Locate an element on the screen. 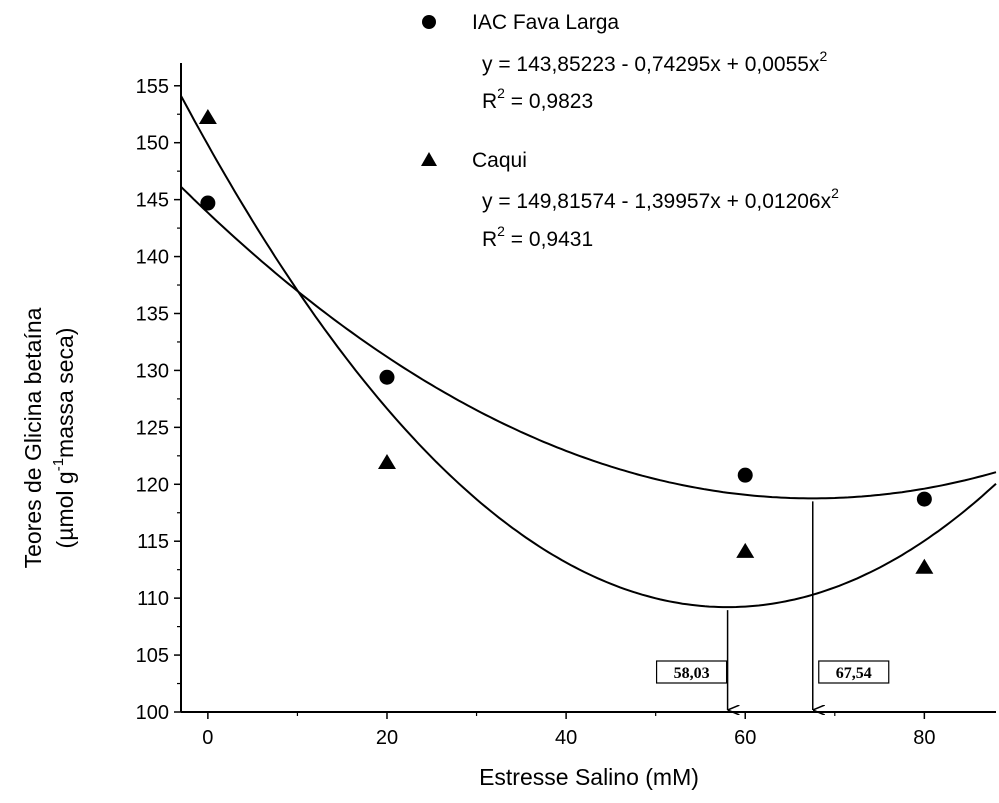 The image size is (999, 803). r2-series-2: R2 = 0,9431 is located at coordinates (537, 237).